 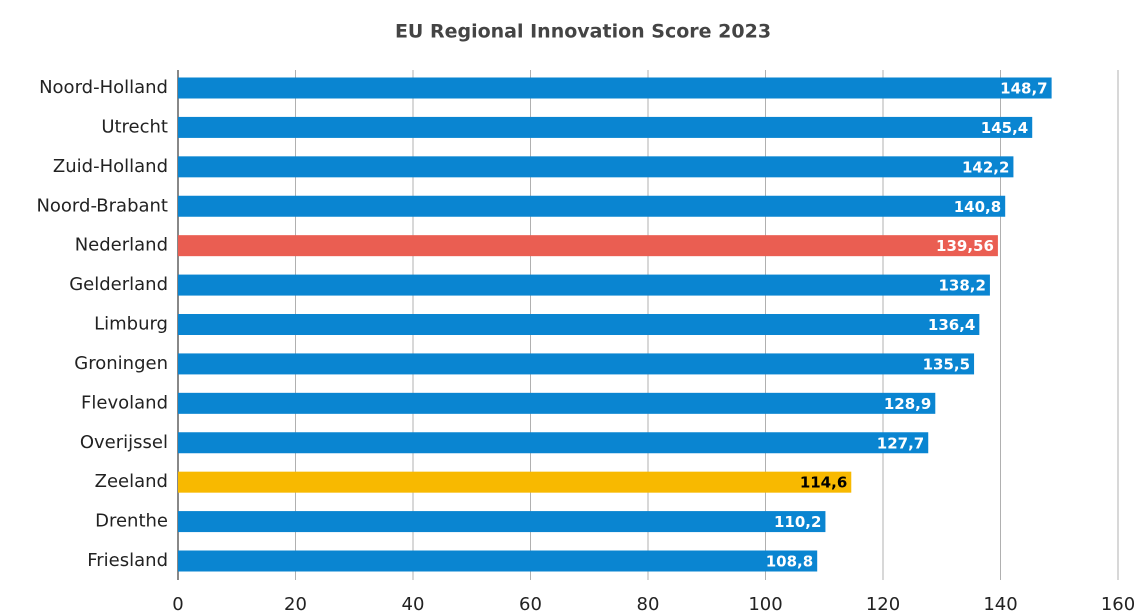 I want to click on x-tick-label: 40, so click(x=413, y=604).